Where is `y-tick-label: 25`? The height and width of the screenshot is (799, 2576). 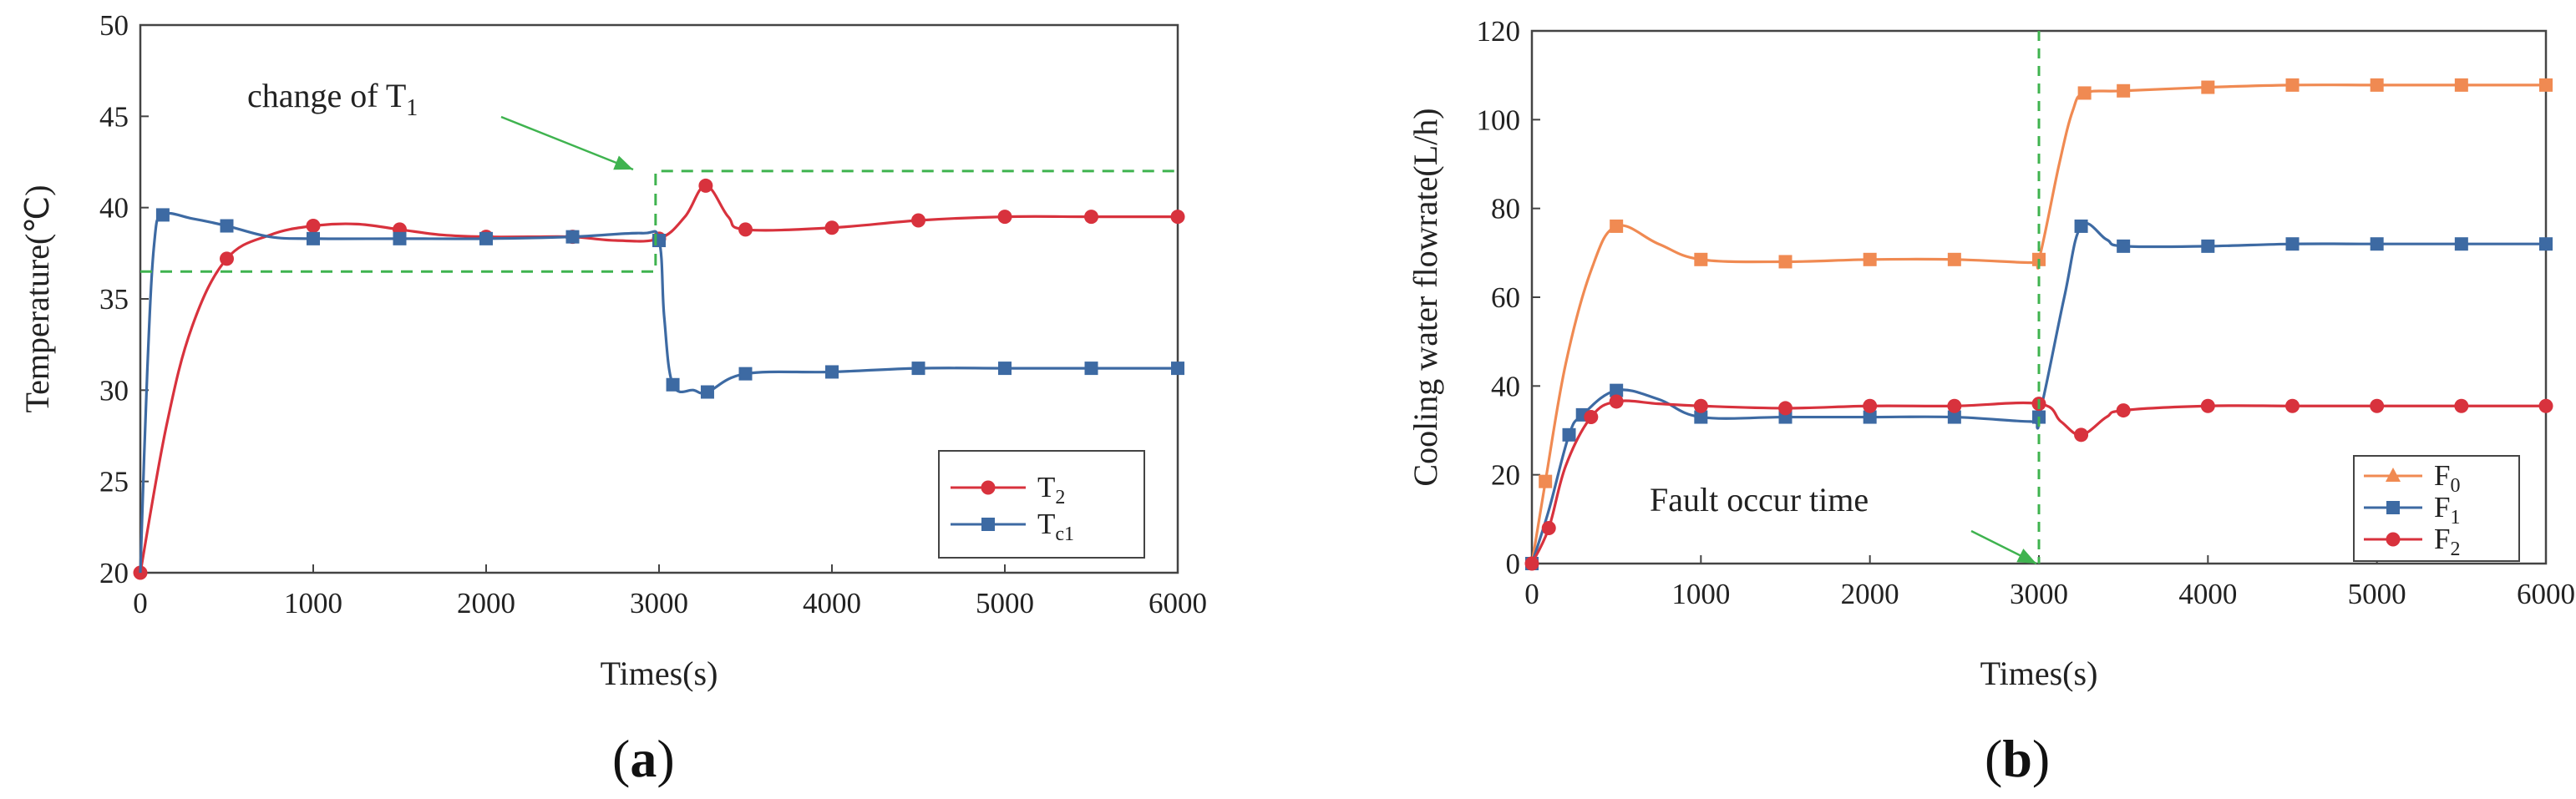
y-tick-label: 25 is located at coordinates (114, 482).